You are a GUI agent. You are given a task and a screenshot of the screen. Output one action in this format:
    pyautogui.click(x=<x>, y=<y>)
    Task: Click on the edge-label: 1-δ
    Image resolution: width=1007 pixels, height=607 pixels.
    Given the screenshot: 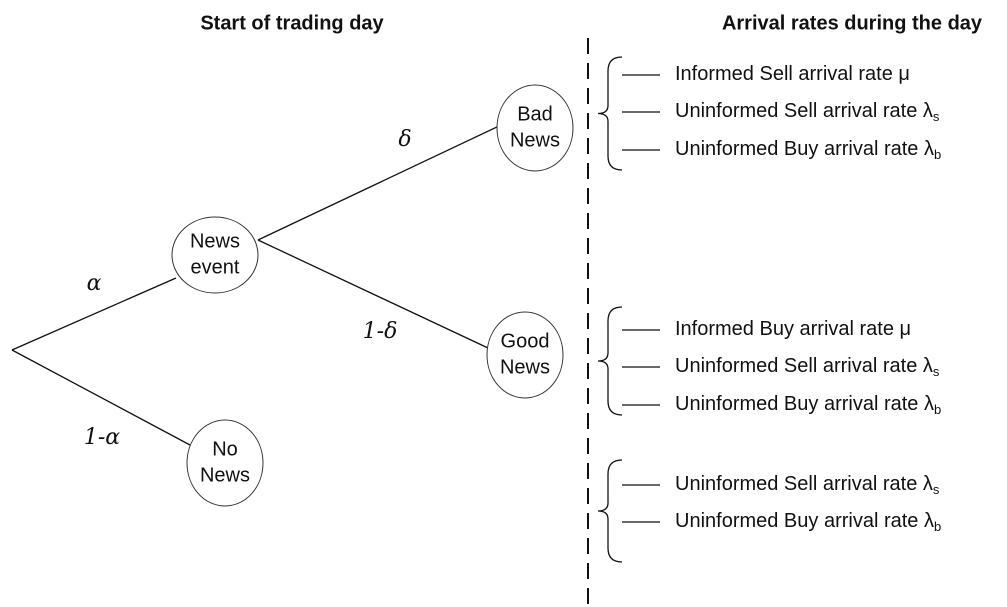 What is the action you would take?
    pyautogui.click(x=380, y=331)
    